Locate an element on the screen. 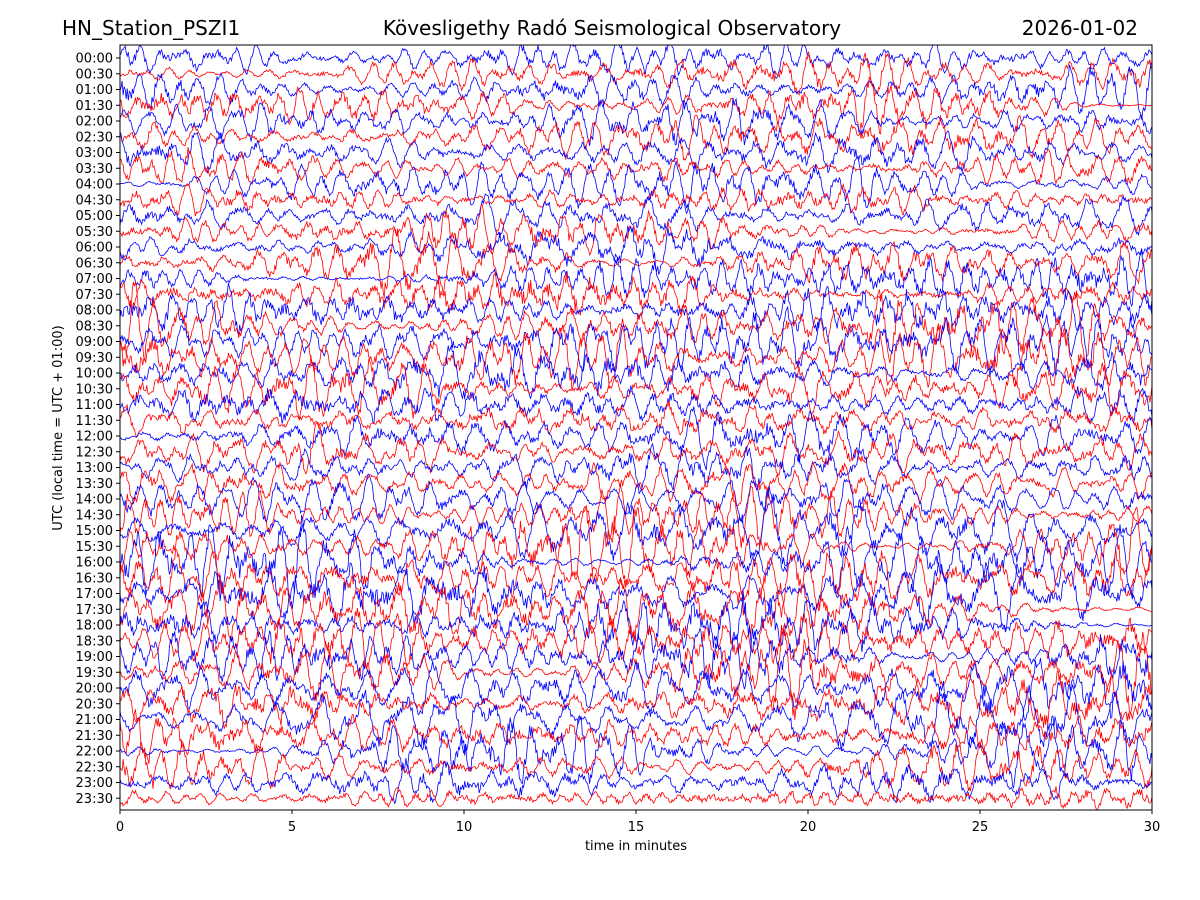  y-tick-label: 07:30 is located at coordinates (94, 295).